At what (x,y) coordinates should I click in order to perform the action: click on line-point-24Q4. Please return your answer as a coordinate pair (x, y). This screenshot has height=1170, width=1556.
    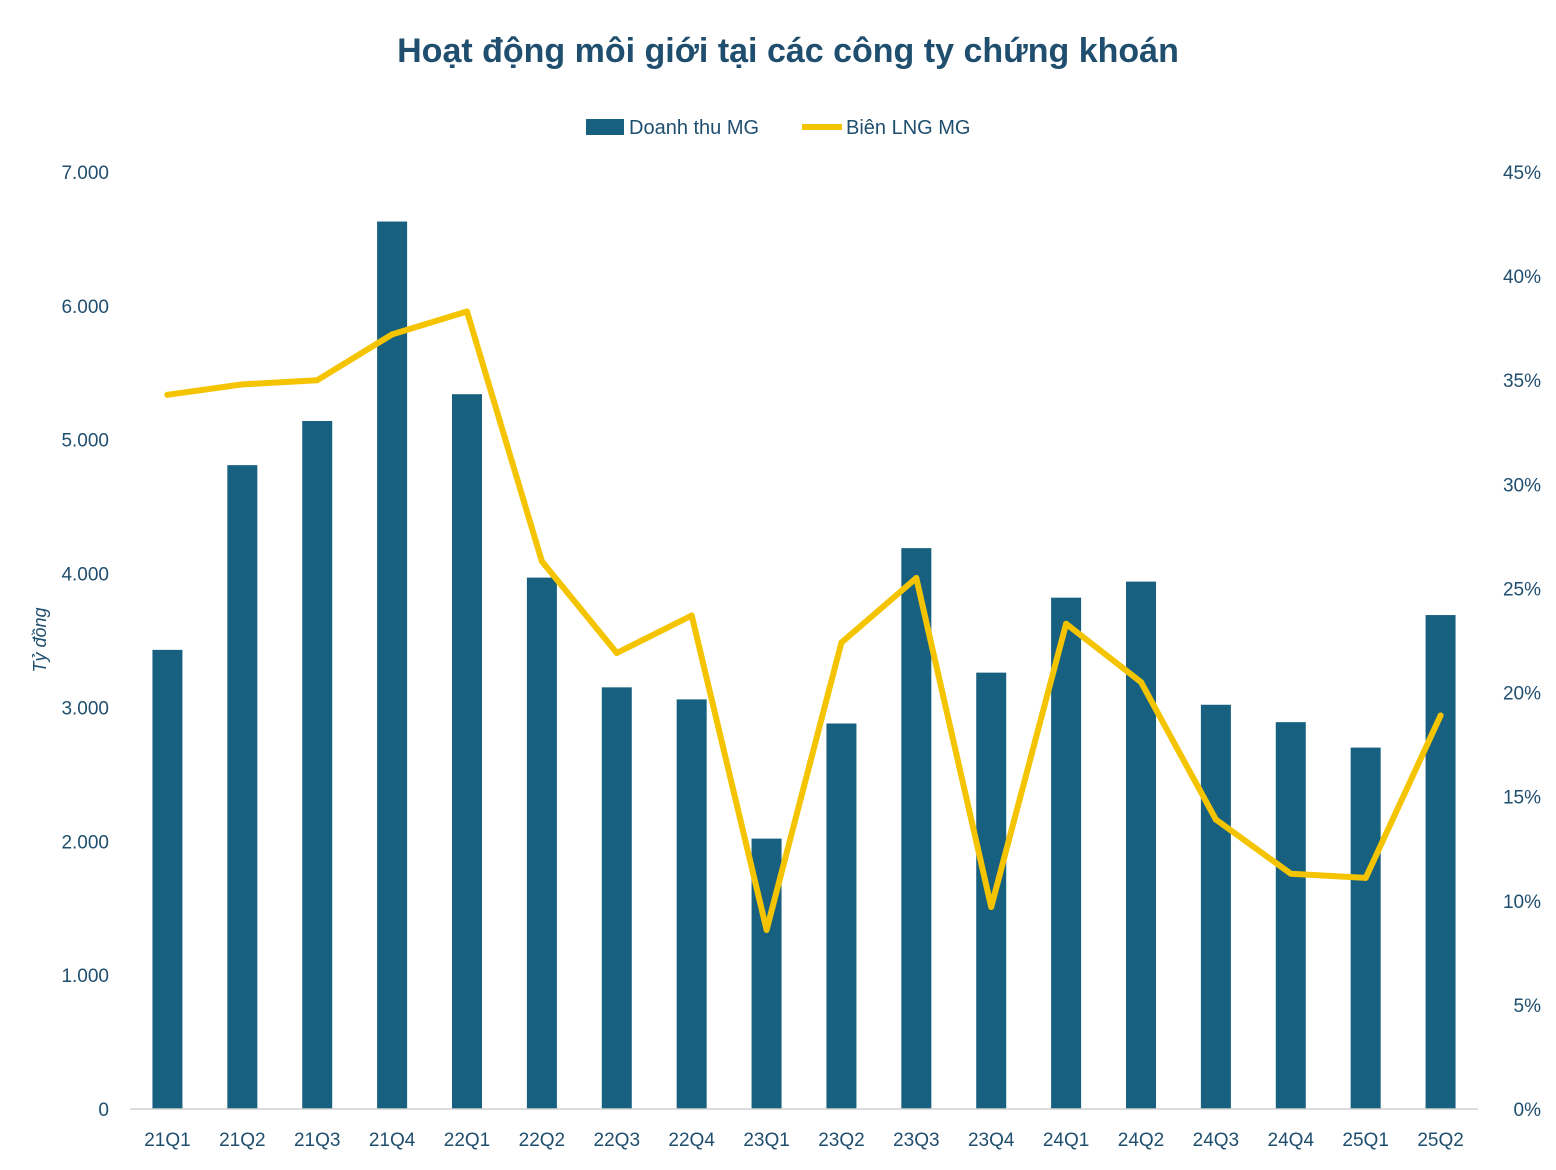
    Looking at the image, I should click on (1290, 873).